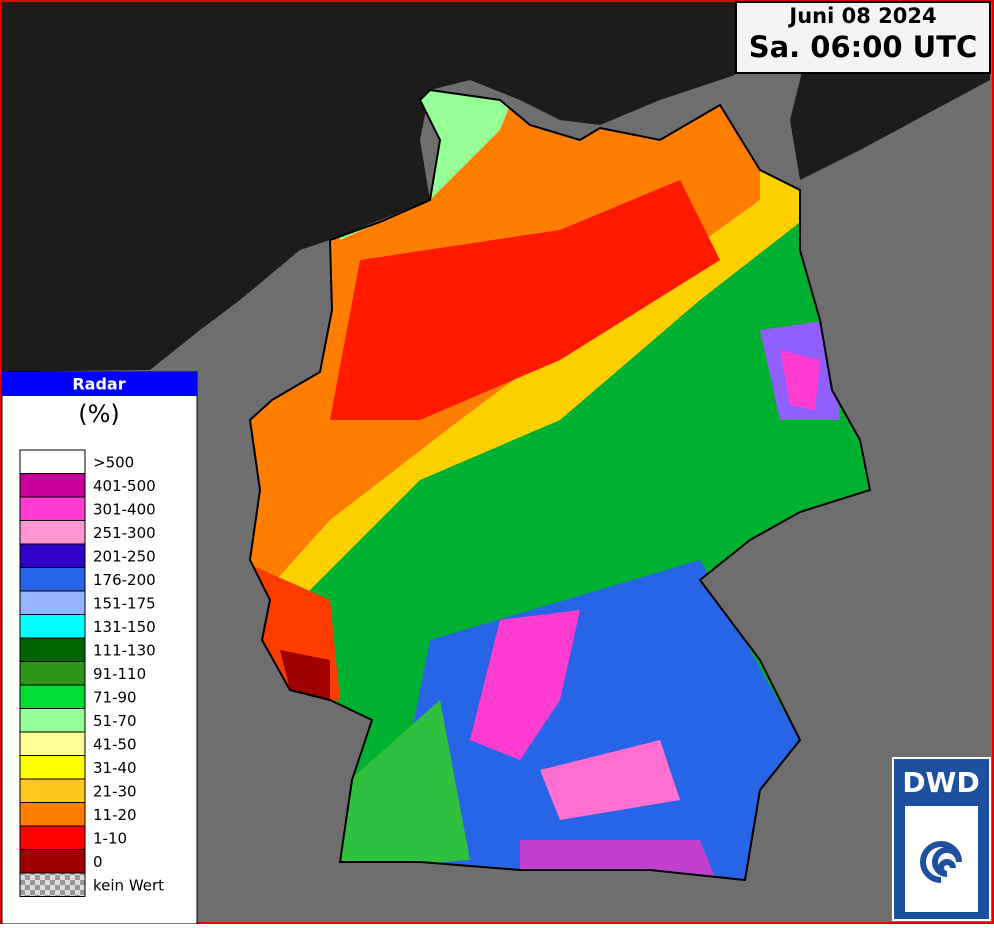 The height and width of the screenshot is (928, 994). I want to click on legend-label: 201-250, so click(124, 556).